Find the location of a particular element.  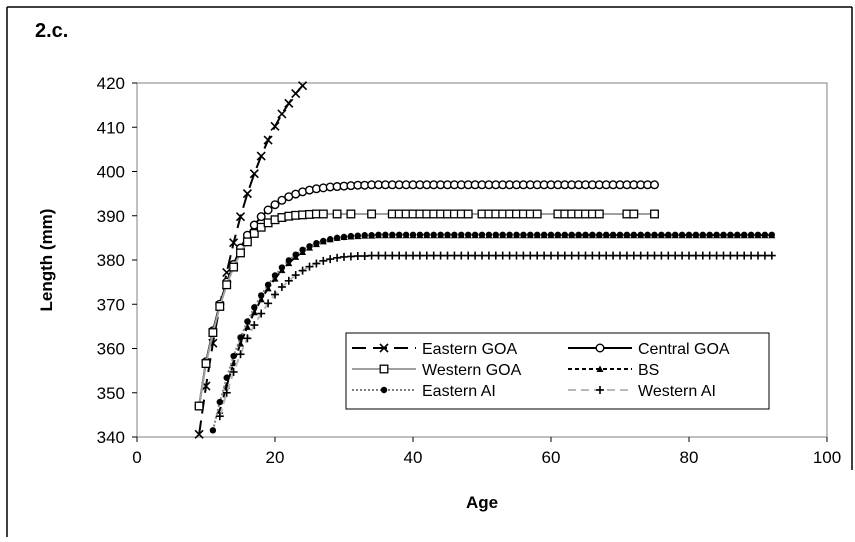

y-tick-label: 350 is located at coordinates (111, 393).